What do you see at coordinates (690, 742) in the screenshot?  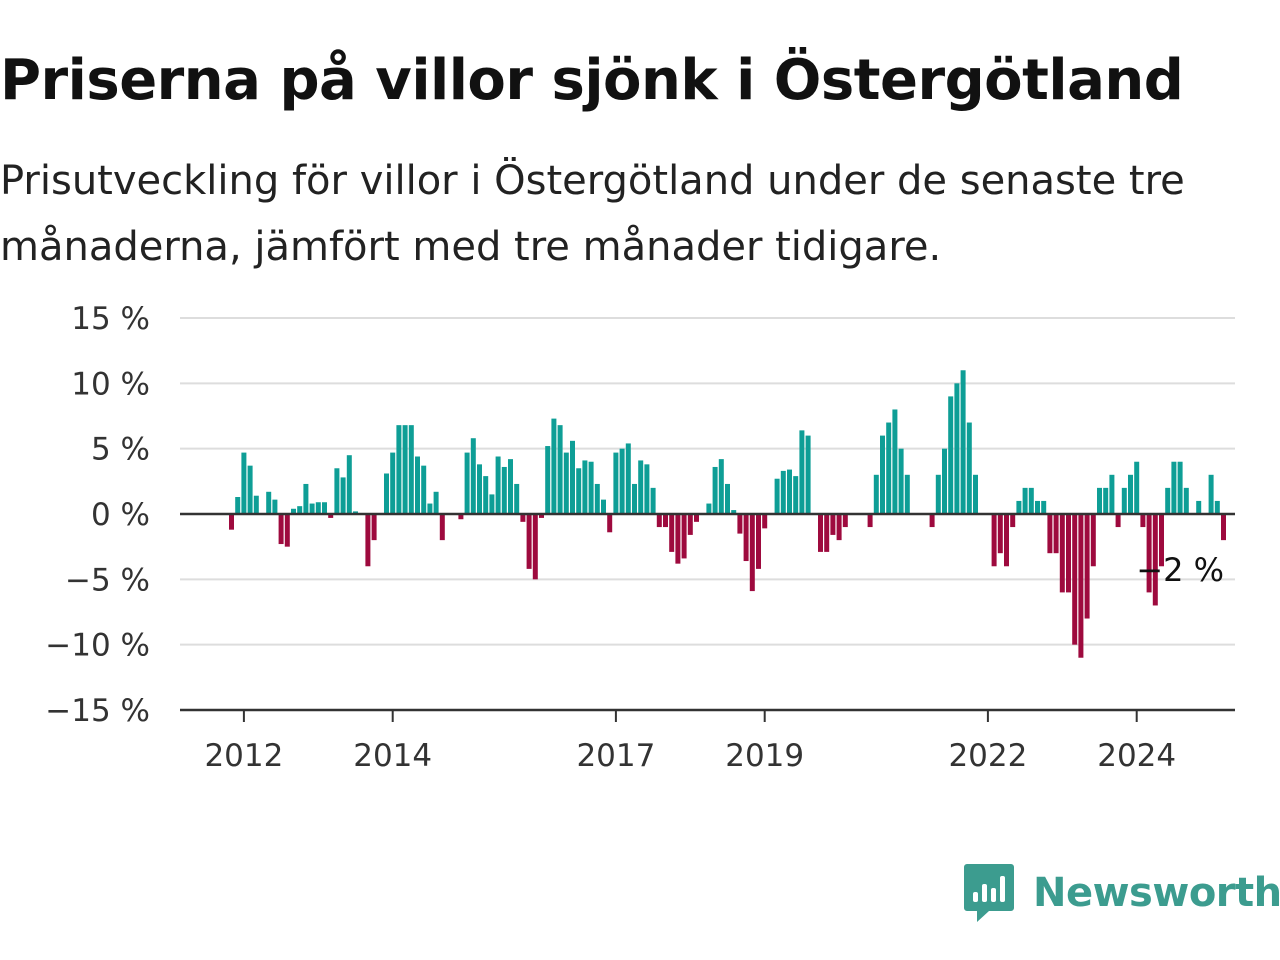 I see `x-axis-tick-labels: 2012 2014 2017 2019 2022 2024` at bounding box center [690, 742].